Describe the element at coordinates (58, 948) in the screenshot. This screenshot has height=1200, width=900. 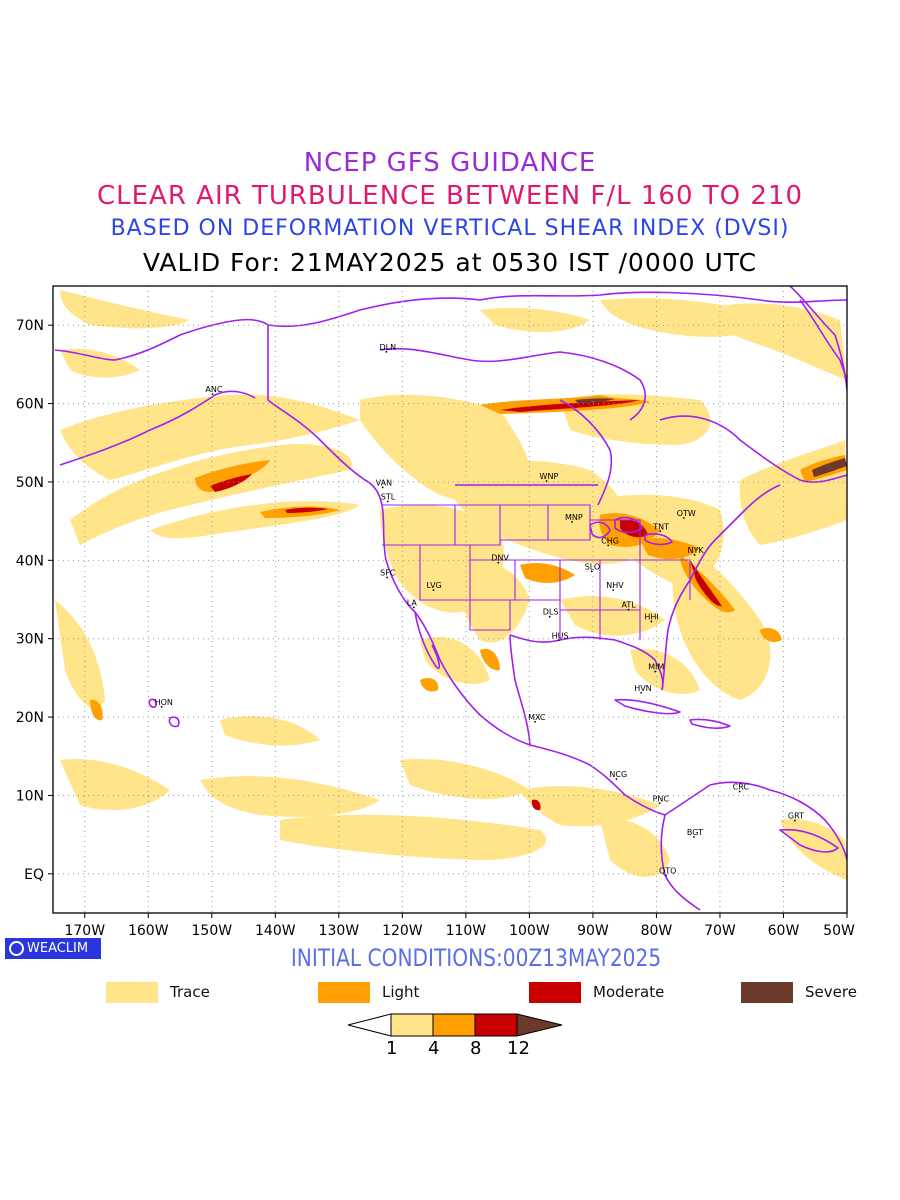
I see `badge-text: WEACLIM` at that location.